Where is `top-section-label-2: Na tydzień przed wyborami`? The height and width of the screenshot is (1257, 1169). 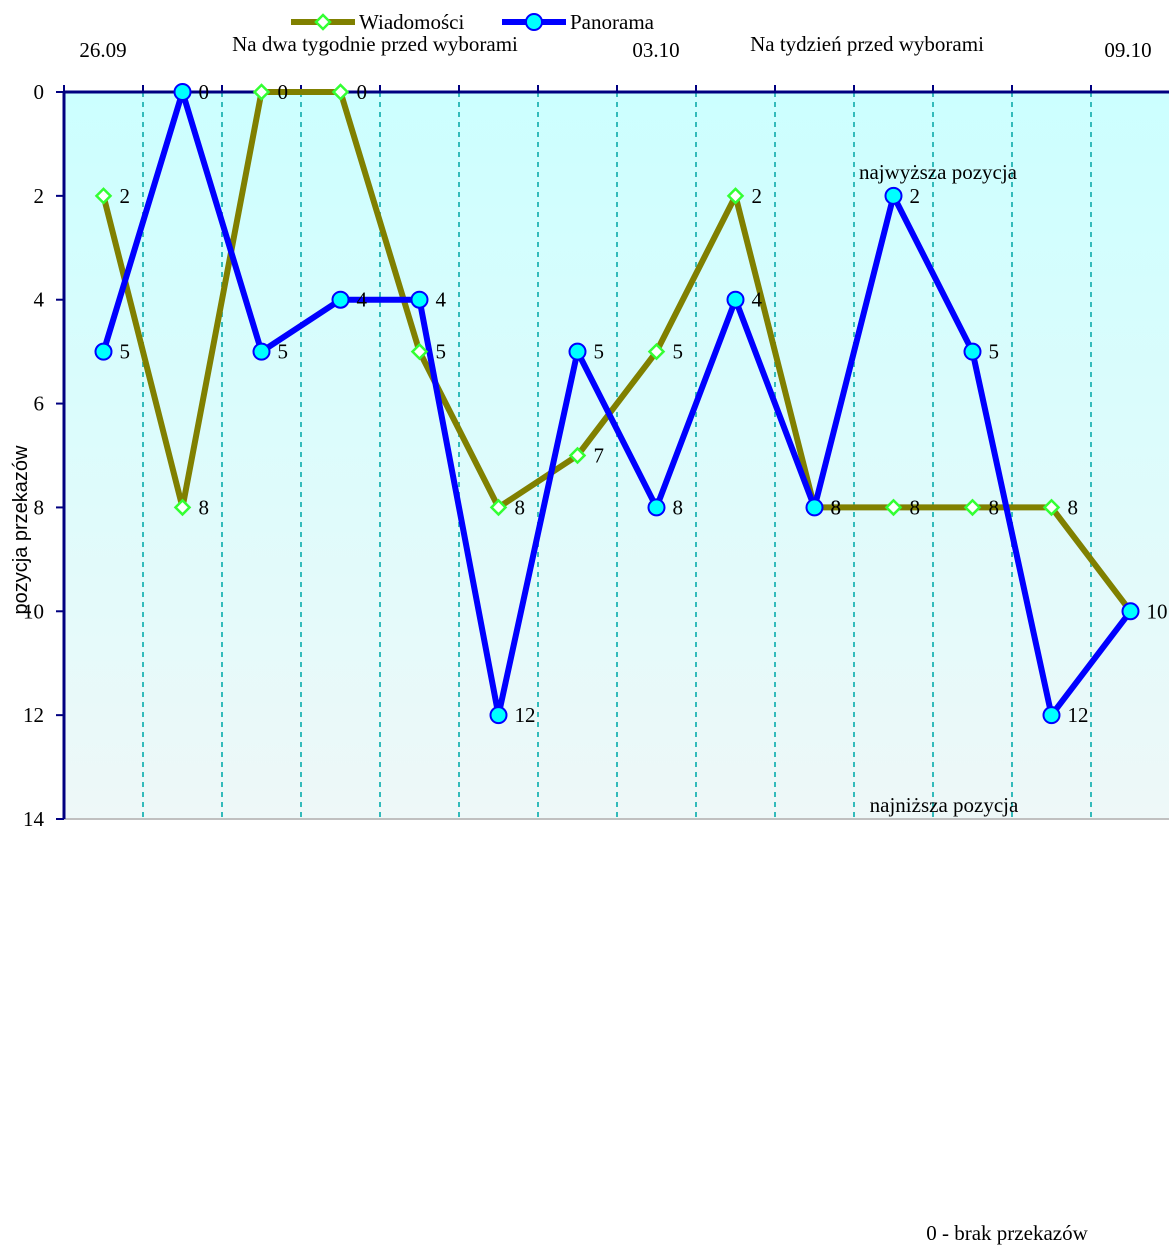 top-section-label-2: Na tydzień przed wyborami is located at coordinates (867, 44).